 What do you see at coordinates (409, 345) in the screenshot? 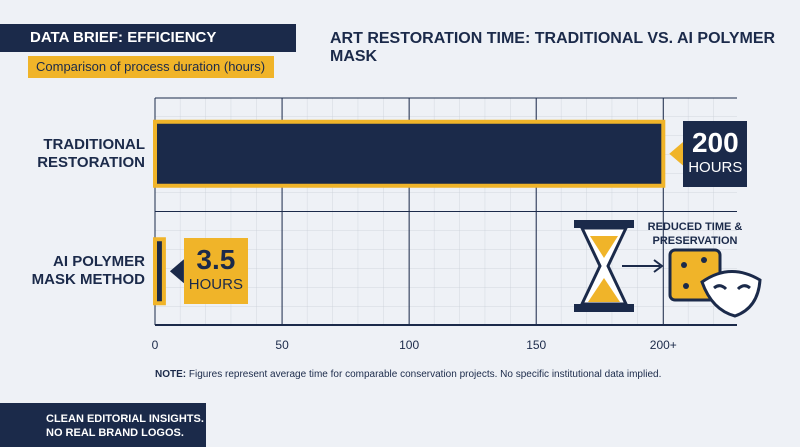
I see `x-tick-label: 100` at bounding box center [409, 345].